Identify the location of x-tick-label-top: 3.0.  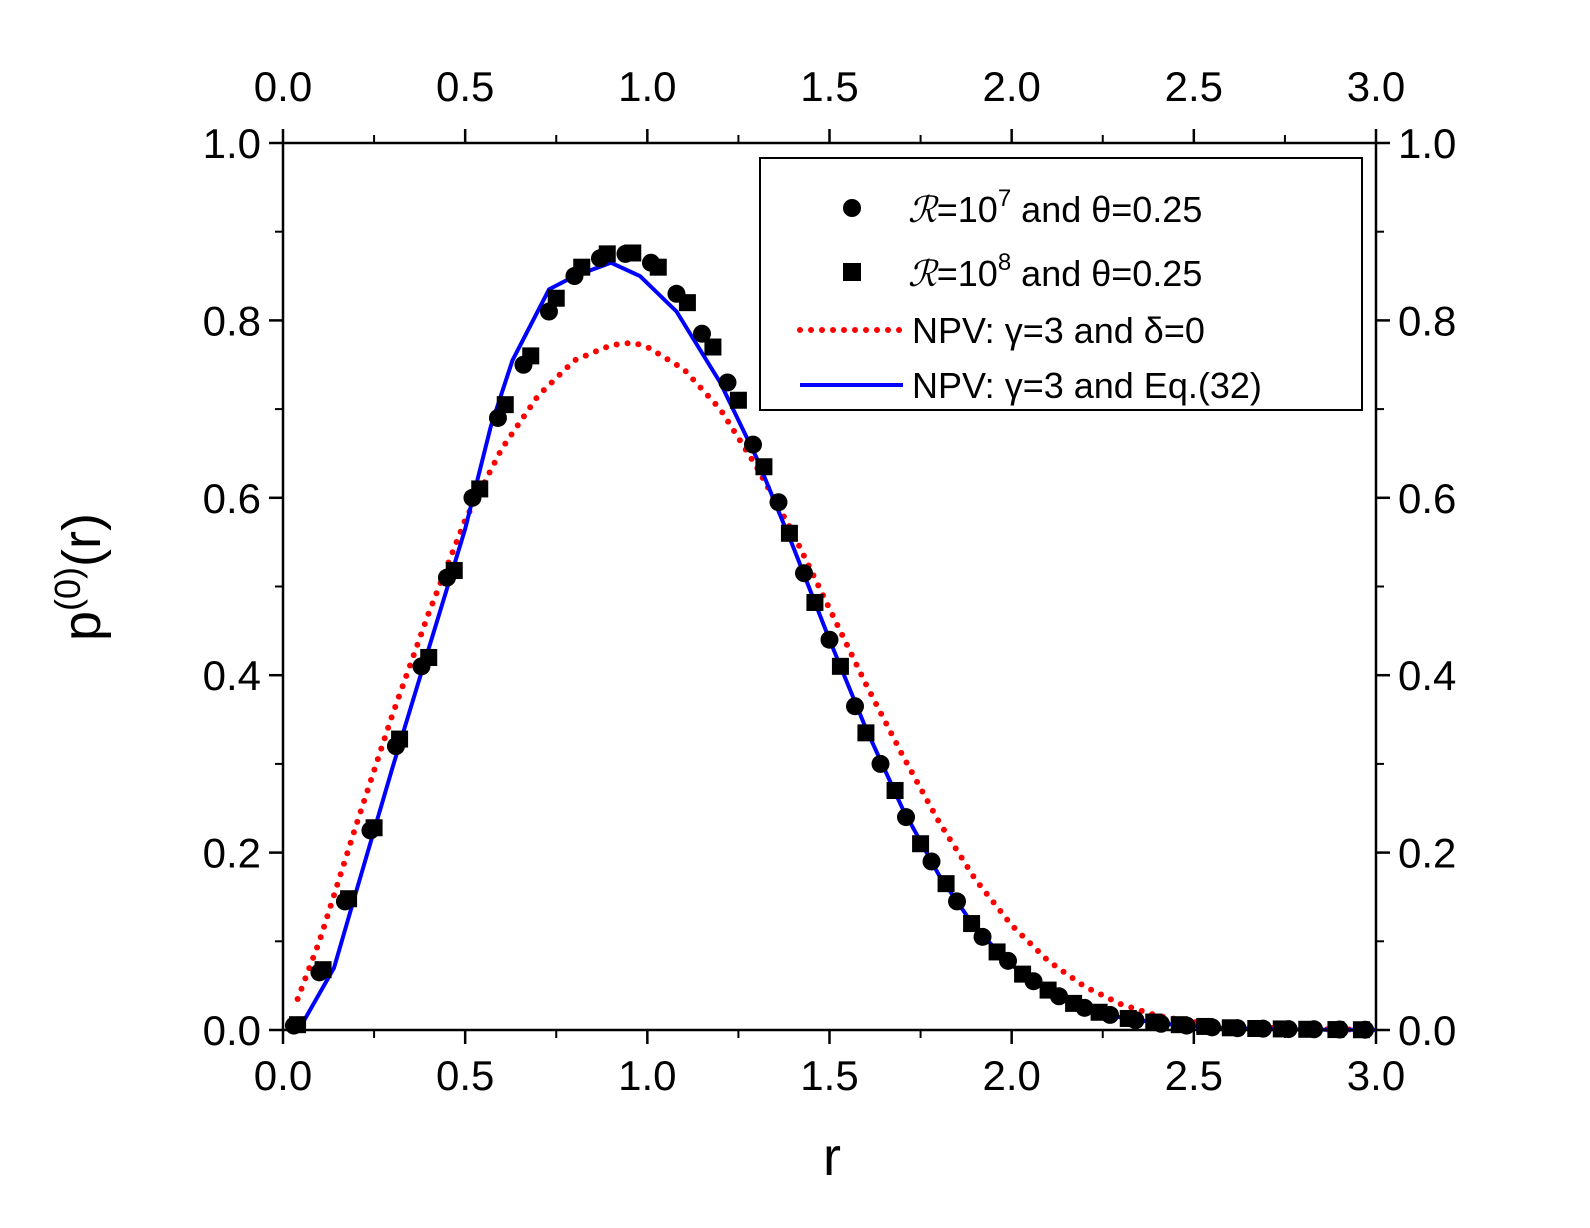
(1376, 86).